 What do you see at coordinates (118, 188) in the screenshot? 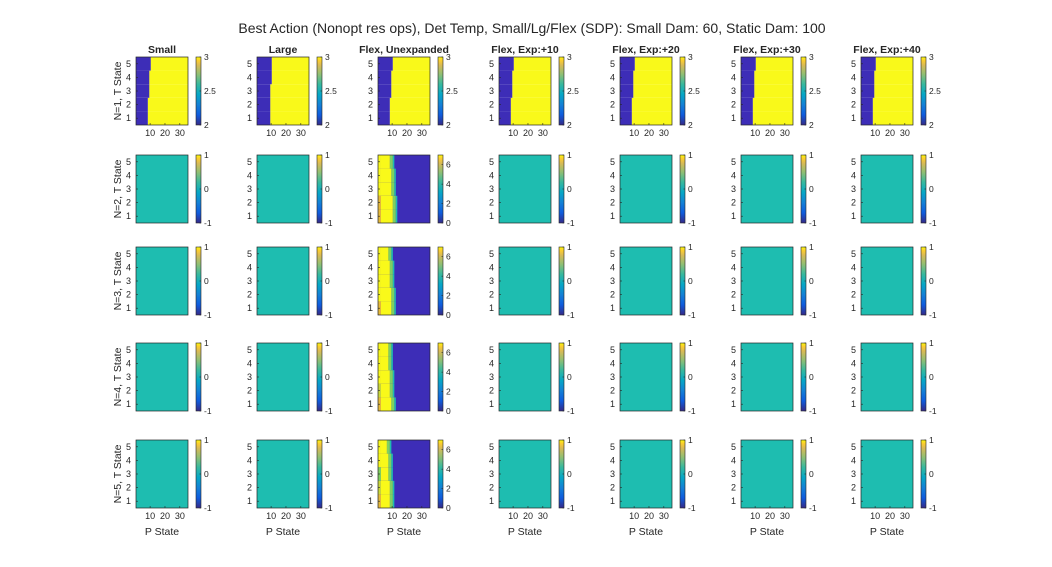
I see `row-label: N=2, T State` at bounding box center [118, 188].